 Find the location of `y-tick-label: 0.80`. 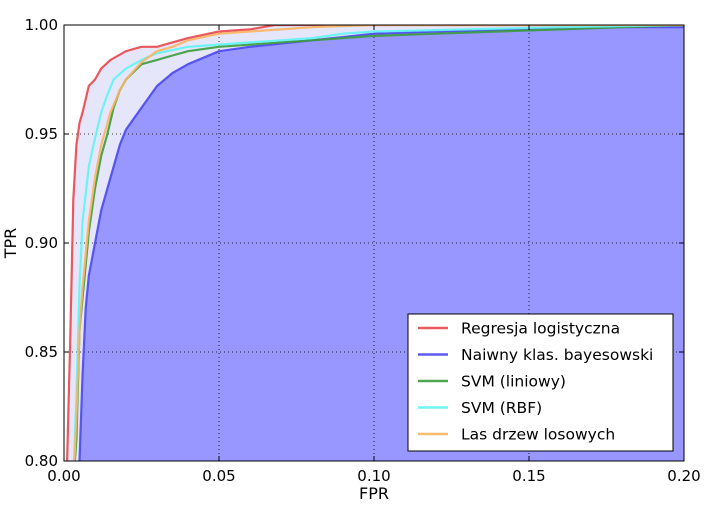

y-tick-label: 0.80 is located at coordinates (41, 461).